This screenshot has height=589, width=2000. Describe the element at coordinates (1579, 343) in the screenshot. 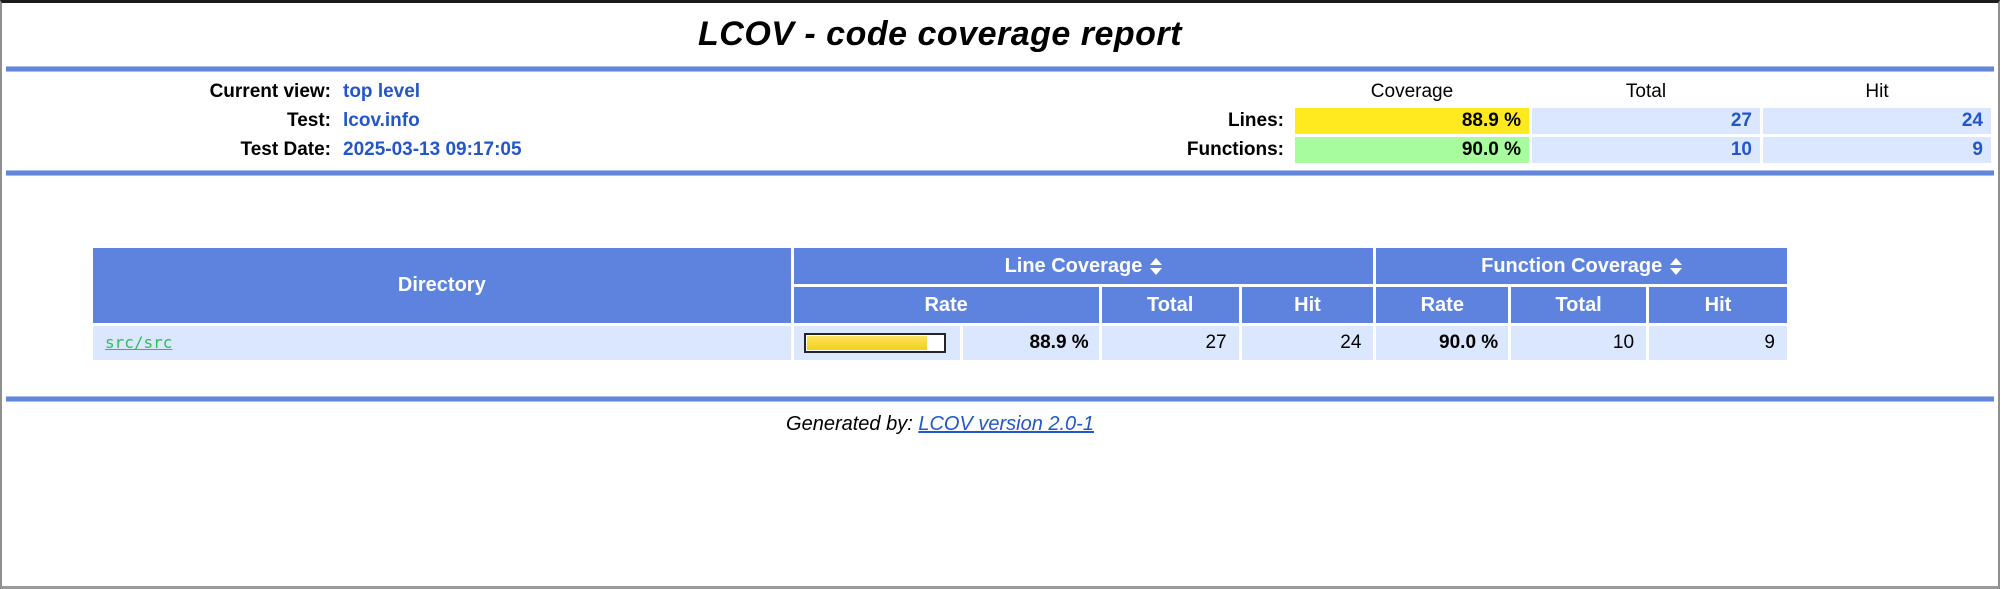

I see `func-total-value: 10` at that location.